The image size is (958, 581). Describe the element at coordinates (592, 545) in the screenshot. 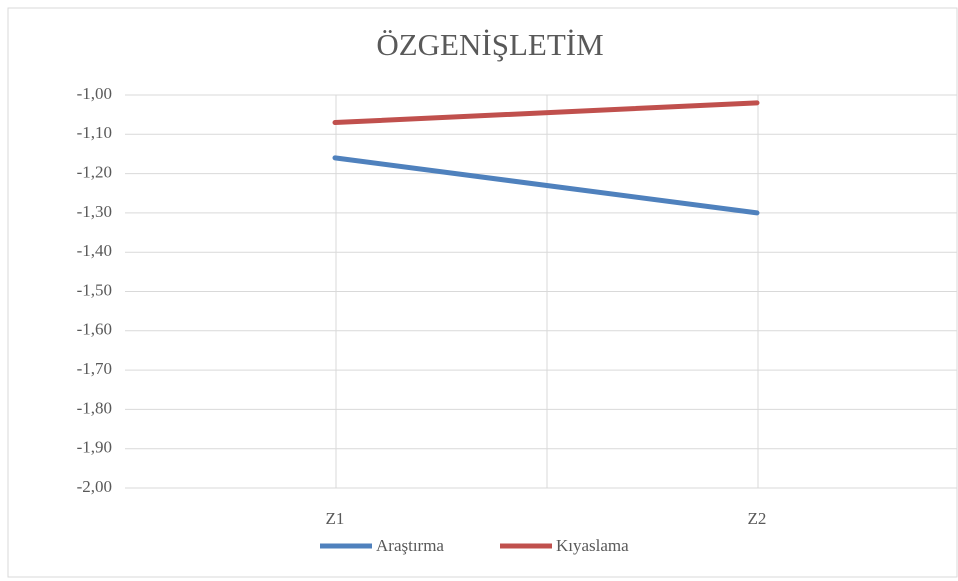

I see `legend-label: Kıyaslama` at that location.